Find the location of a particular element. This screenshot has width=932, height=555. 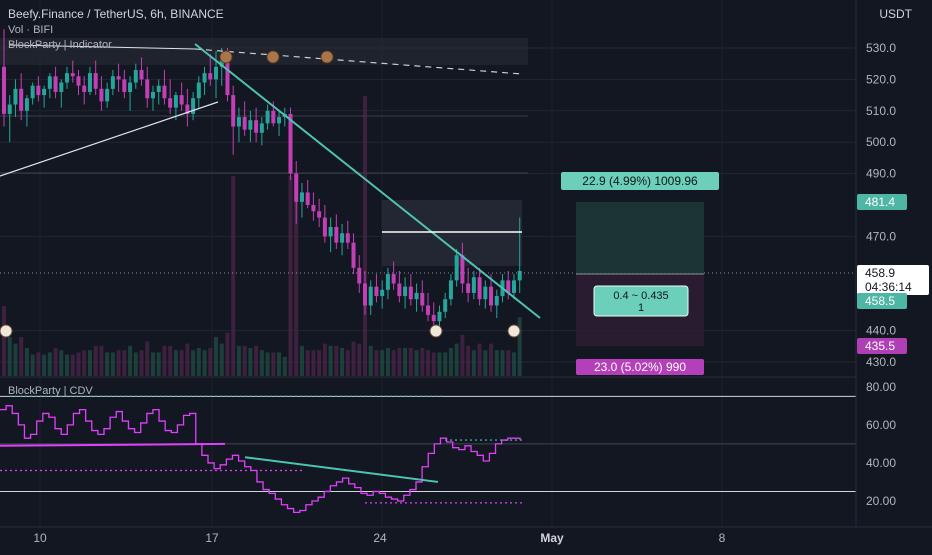

cdv-label: BlockParty | CDV is located at coordinates (50, 391).